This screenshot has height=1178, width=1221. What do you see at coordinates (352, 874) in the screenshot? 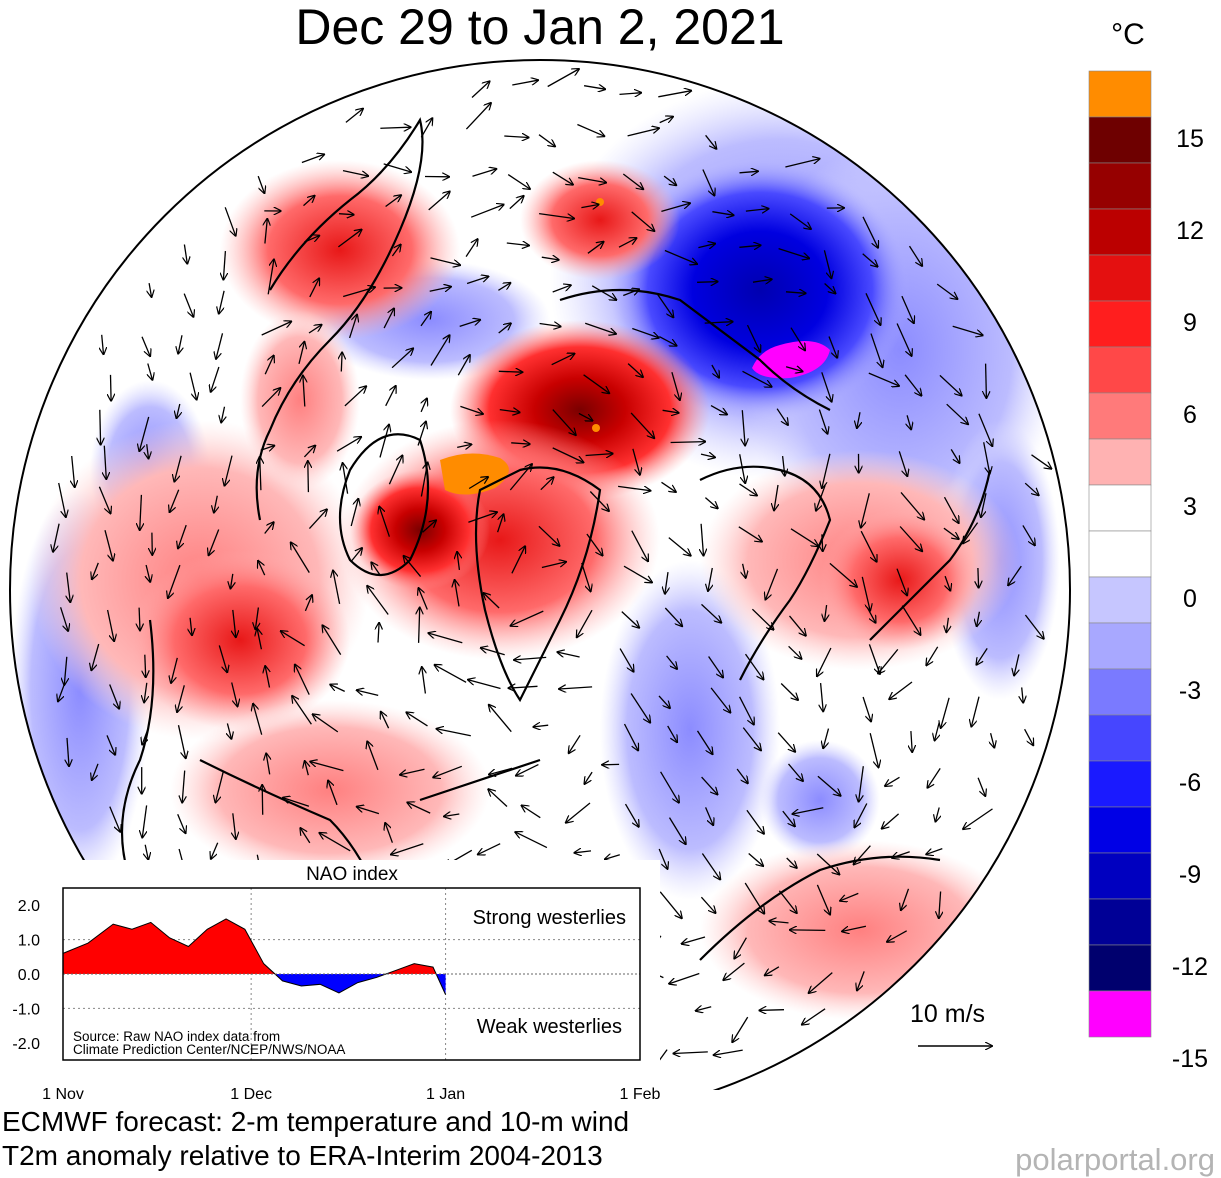
I see `nao-title: NAO index` at bounding box center [352, 874].